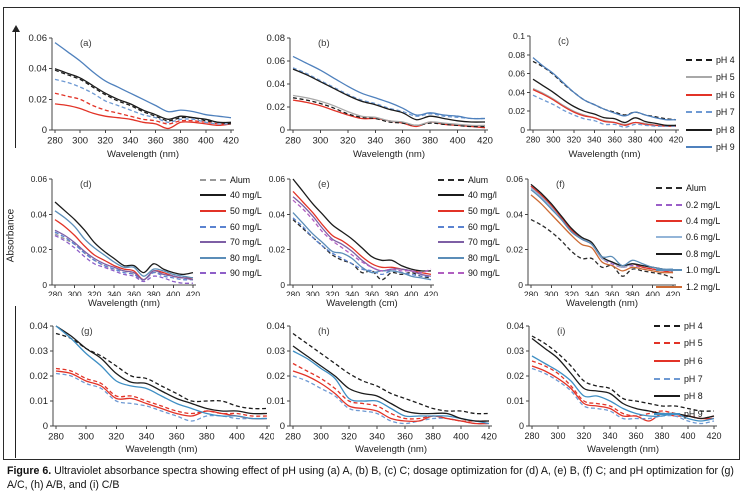  What do you see at coordinates (703, 204) in the screenshot?
I see `legend-label: 0.2 mg/L` at bounding box center [703, 204].